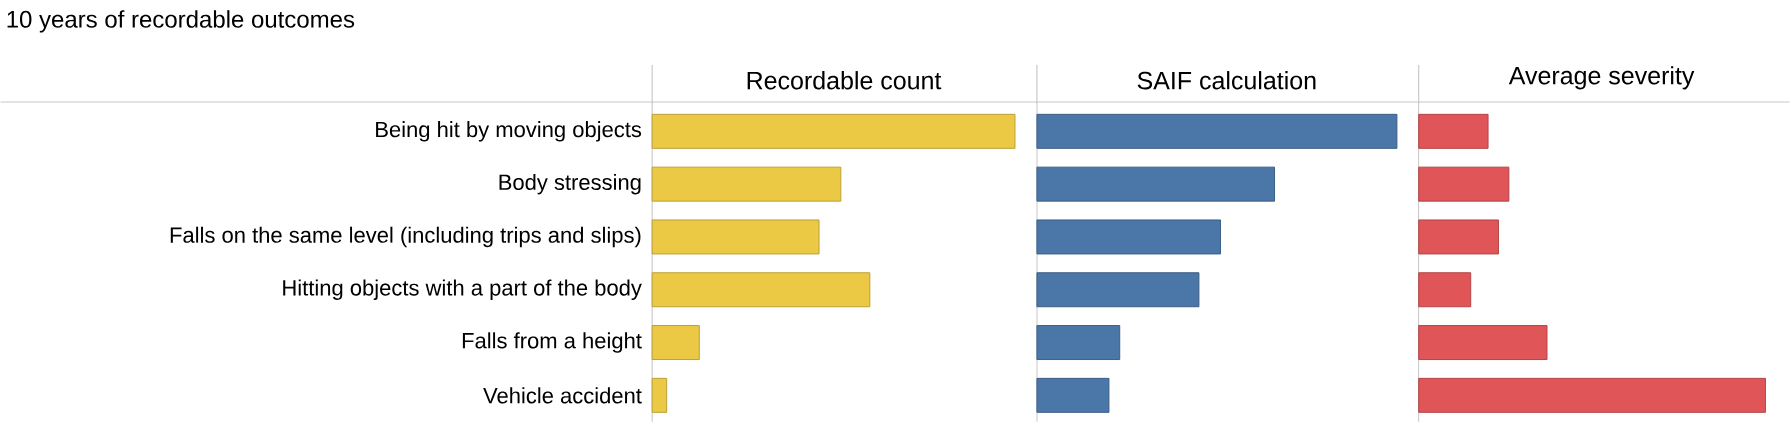 This screenshot has height=422, width=1790. Describe the element at coordinates (1601, 78) in the screenshot. I see `chart-title: Average severity` at that location.